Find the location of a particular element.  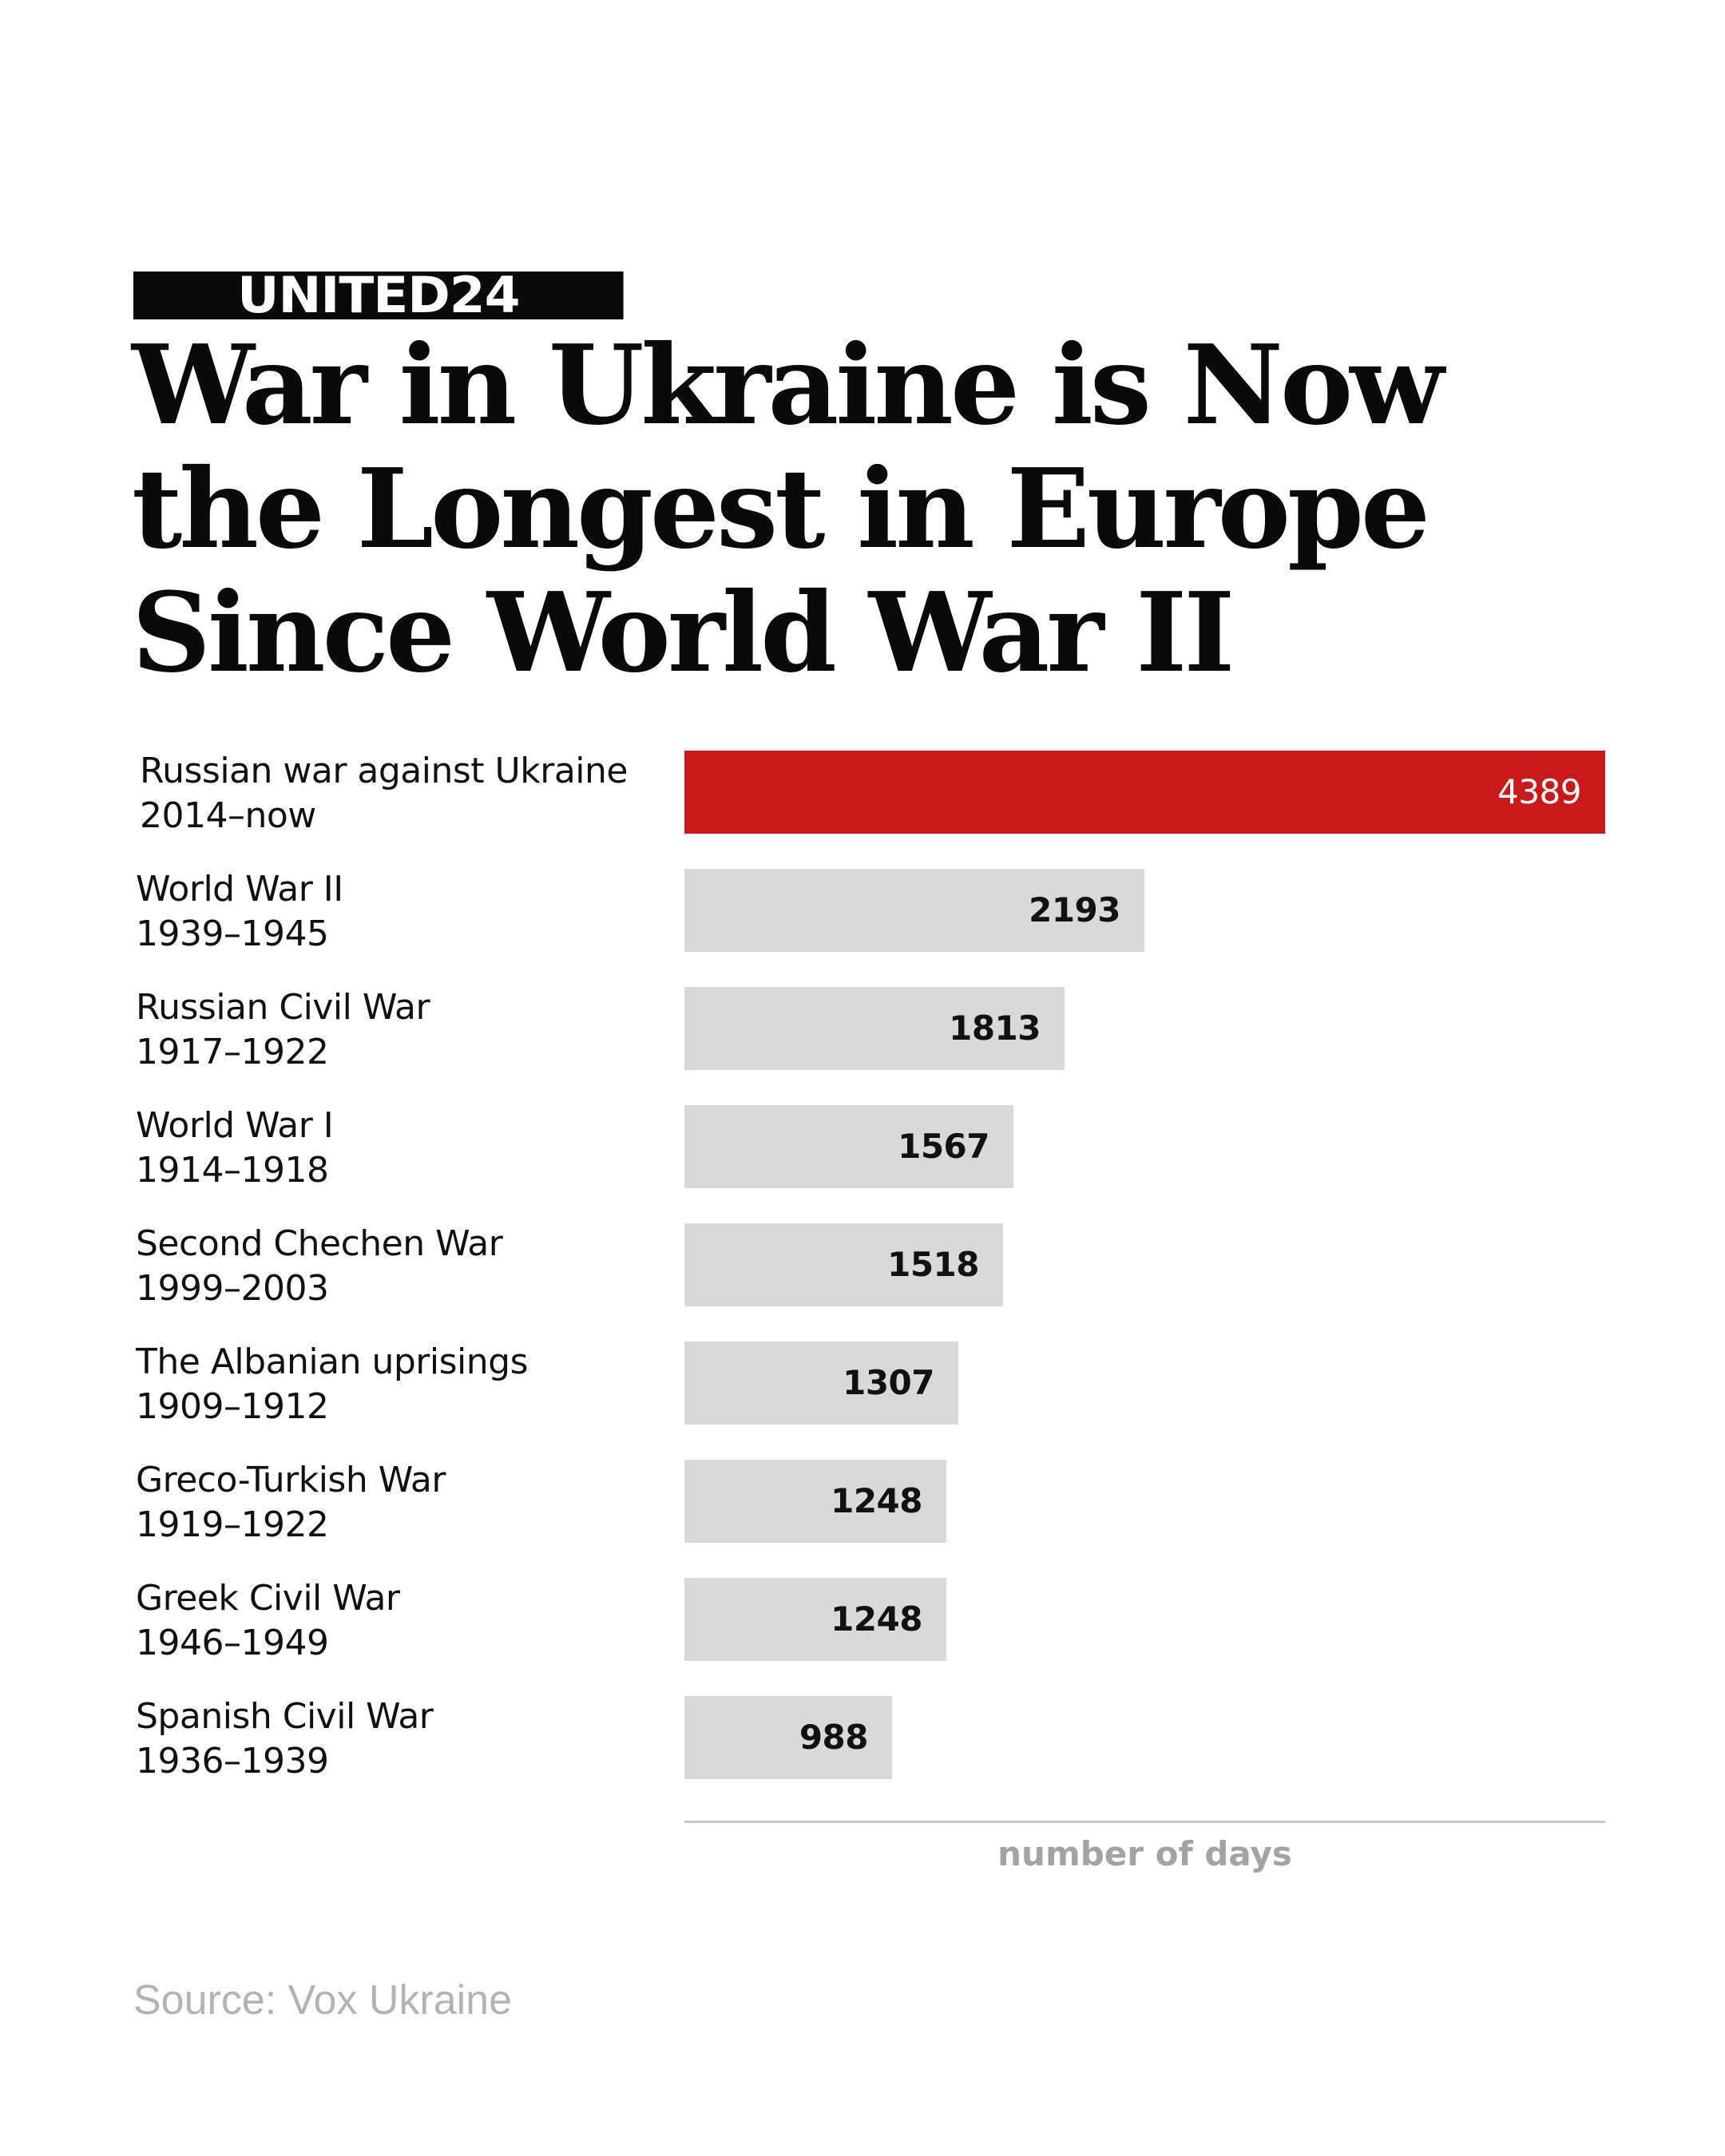

category-period: 1939–1945 is located at coordinates (233, 934).